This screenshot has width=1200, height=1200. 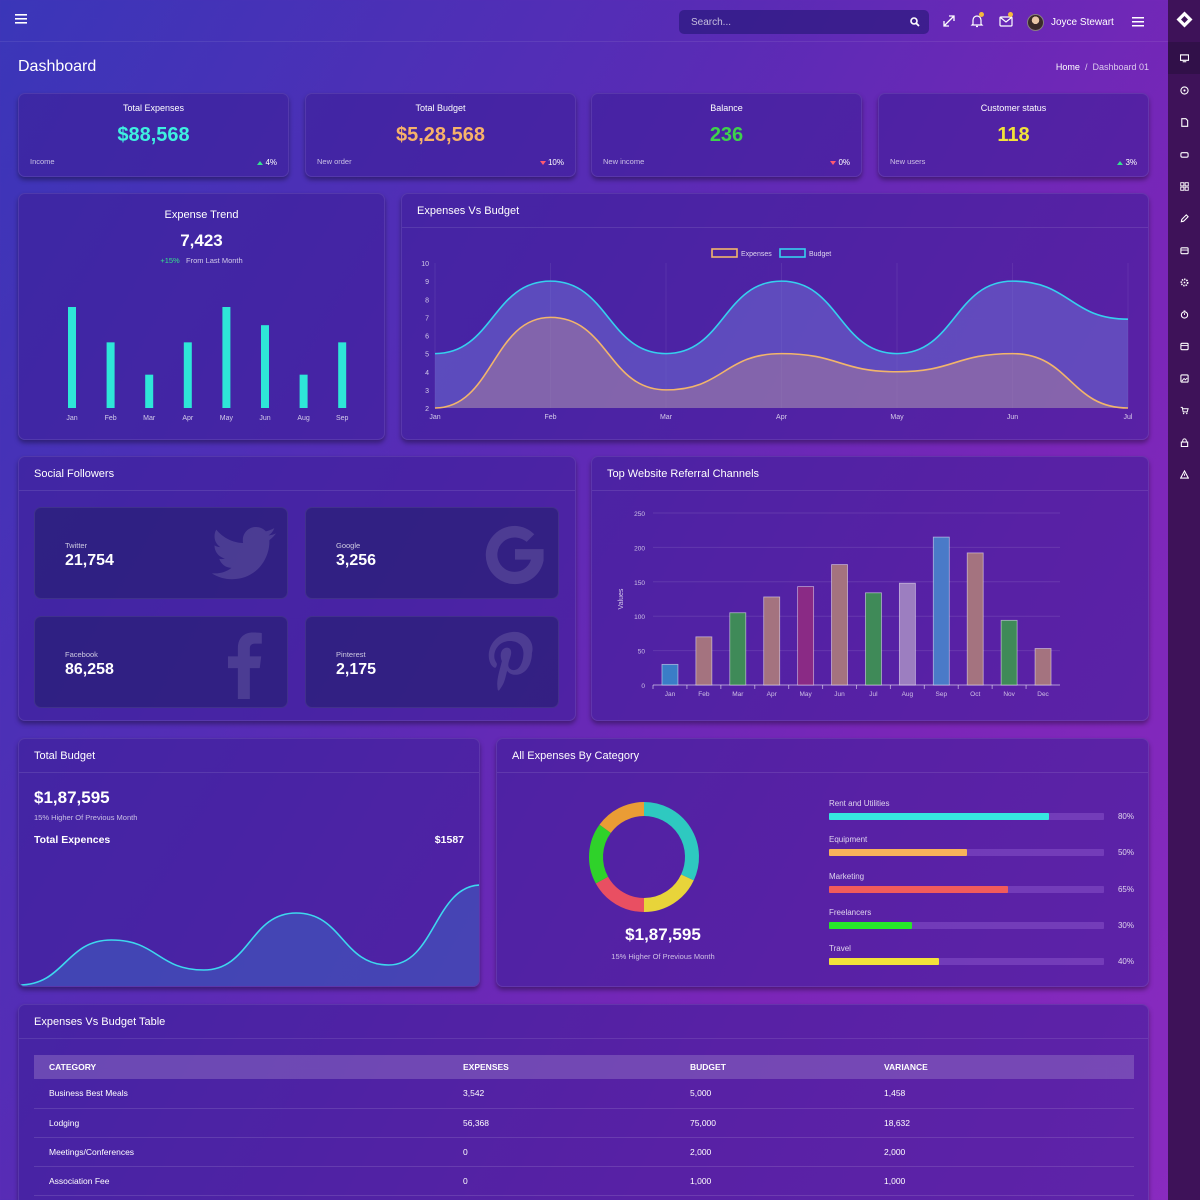 I want to click on category-label: Freelancers, so click(x=850, y=912).